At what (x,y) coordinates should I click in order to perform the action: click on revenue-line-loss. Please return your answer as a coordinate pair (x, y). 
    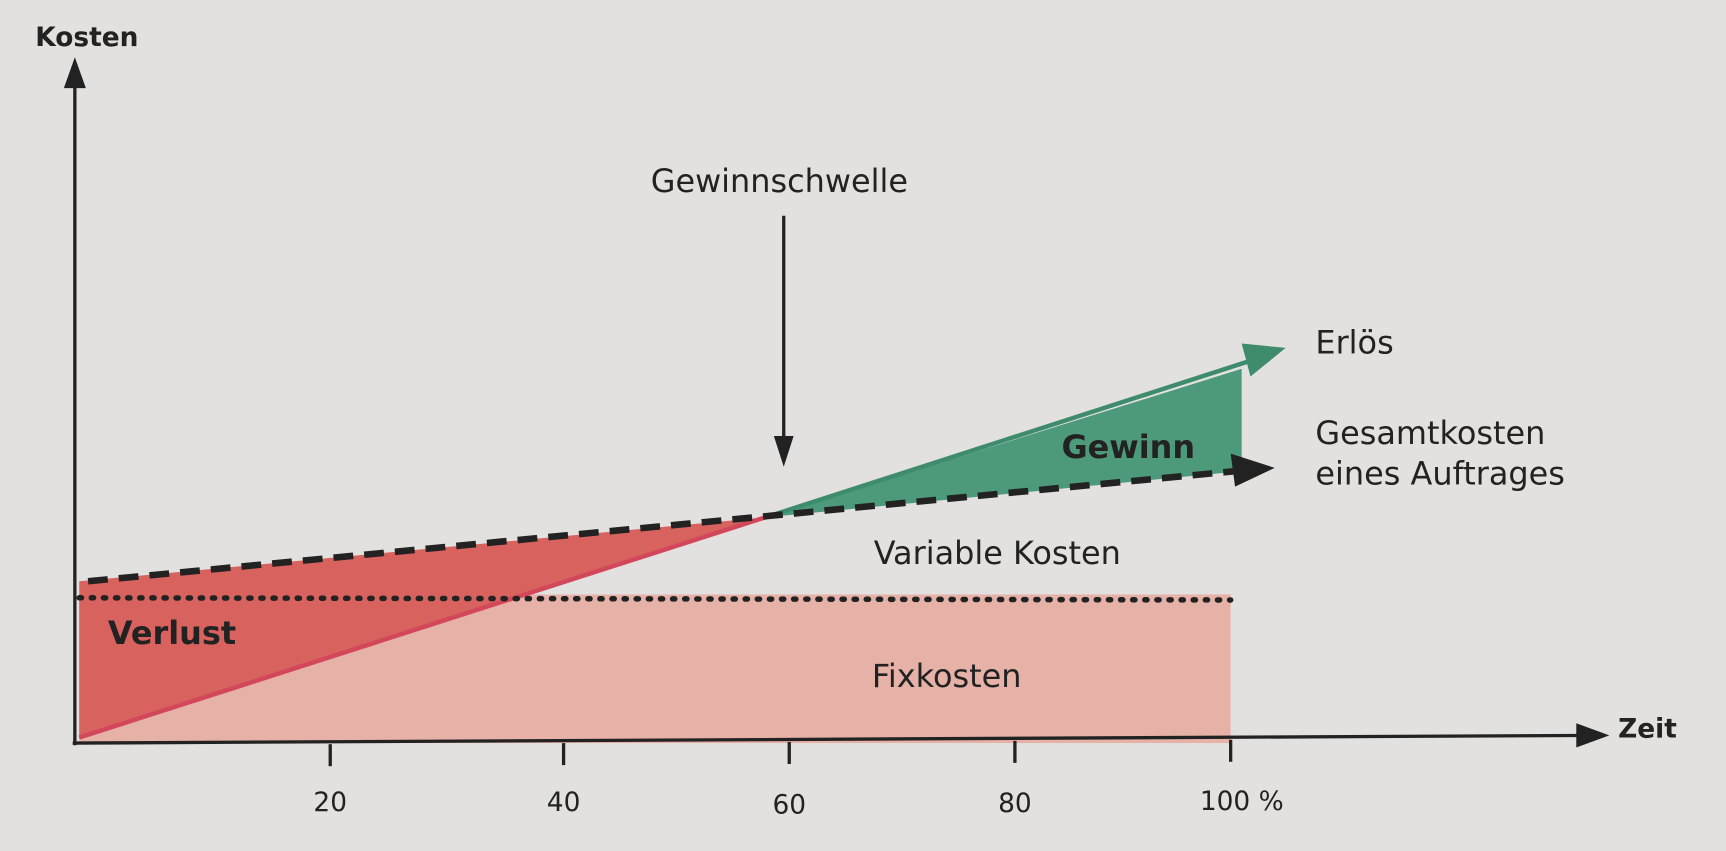
    Looking at the image, I should click on (422, 627).